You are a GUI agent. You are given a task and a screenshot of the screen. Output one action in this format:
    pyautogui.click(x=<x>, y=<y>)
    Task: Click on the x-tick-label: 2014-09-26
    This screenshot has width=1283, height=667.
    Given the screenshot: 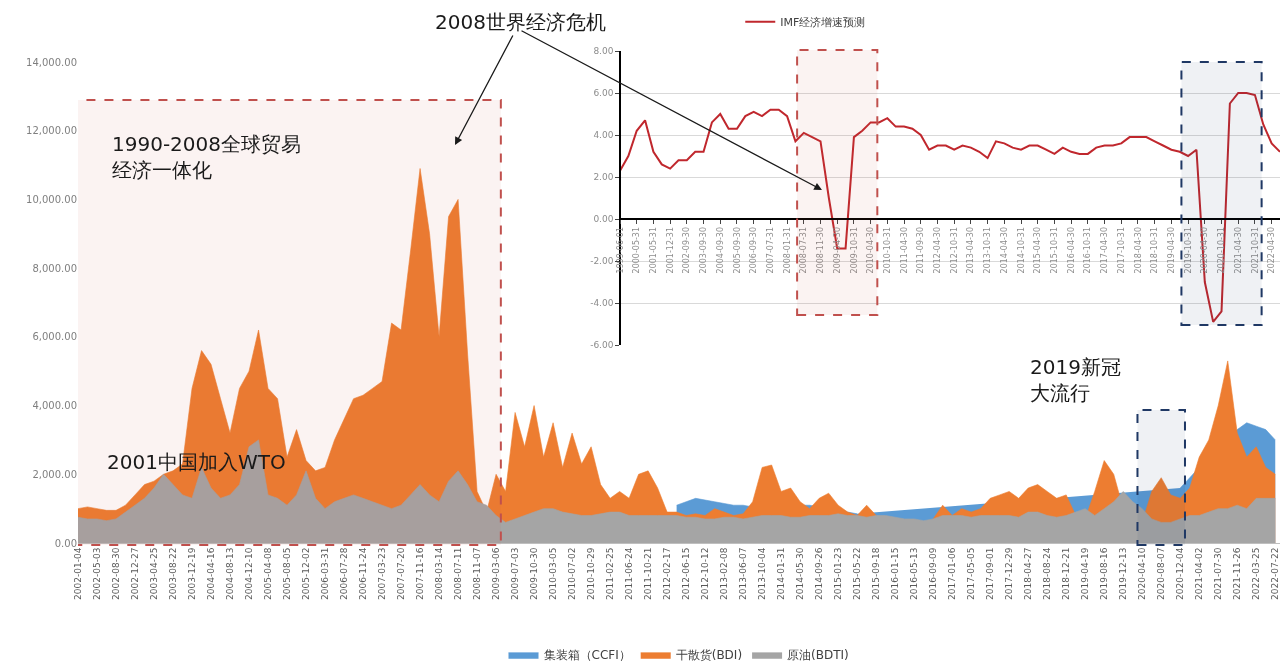 What is the action you would take?
    pyautogui.click(x=819, y=573)
    